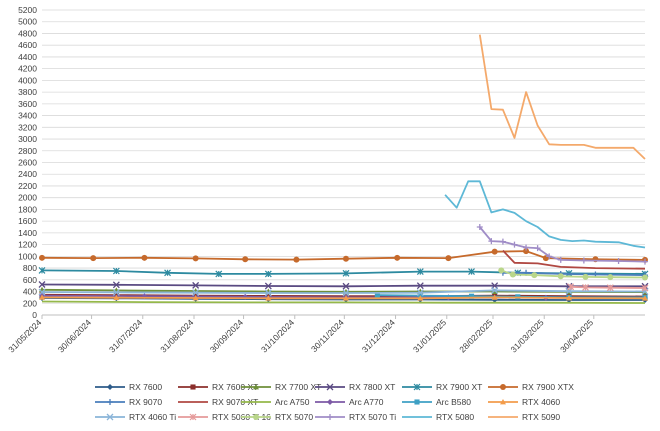  What do you see at coordinates (574, 259) in the screenshot?
I see `series-rx-9070-xt` at bounding box center [574, 259].